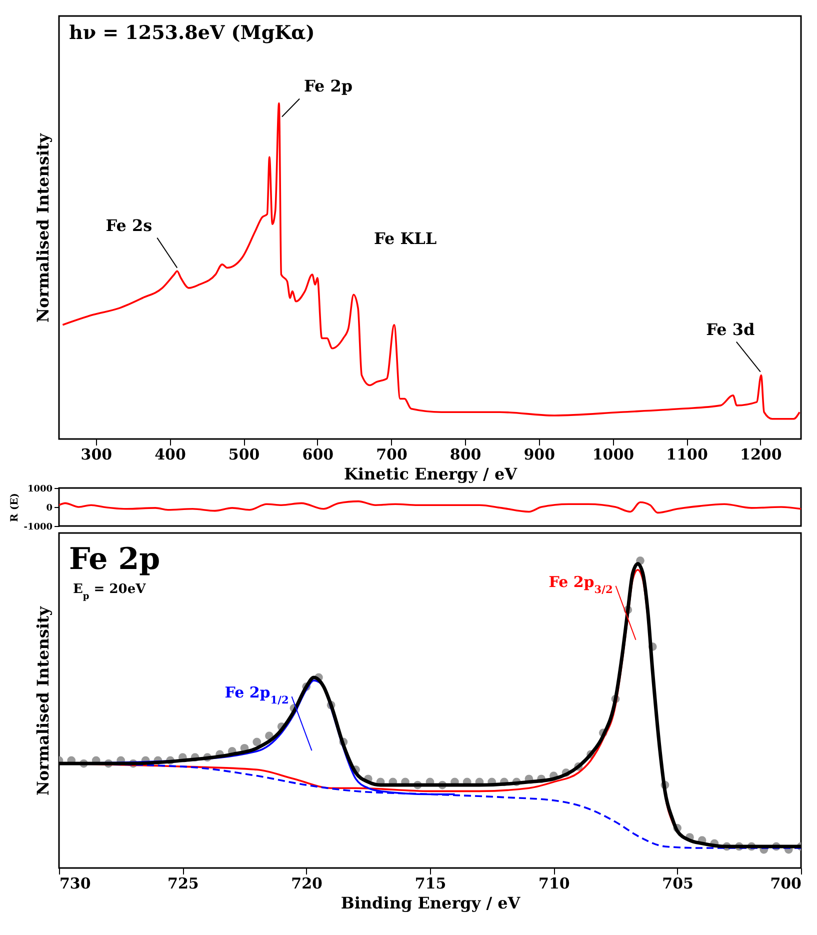  What do you see at coordinates (96, 455) in the screenshot?
I see `x-tick-label: 300` at bounding box center [96, 455].